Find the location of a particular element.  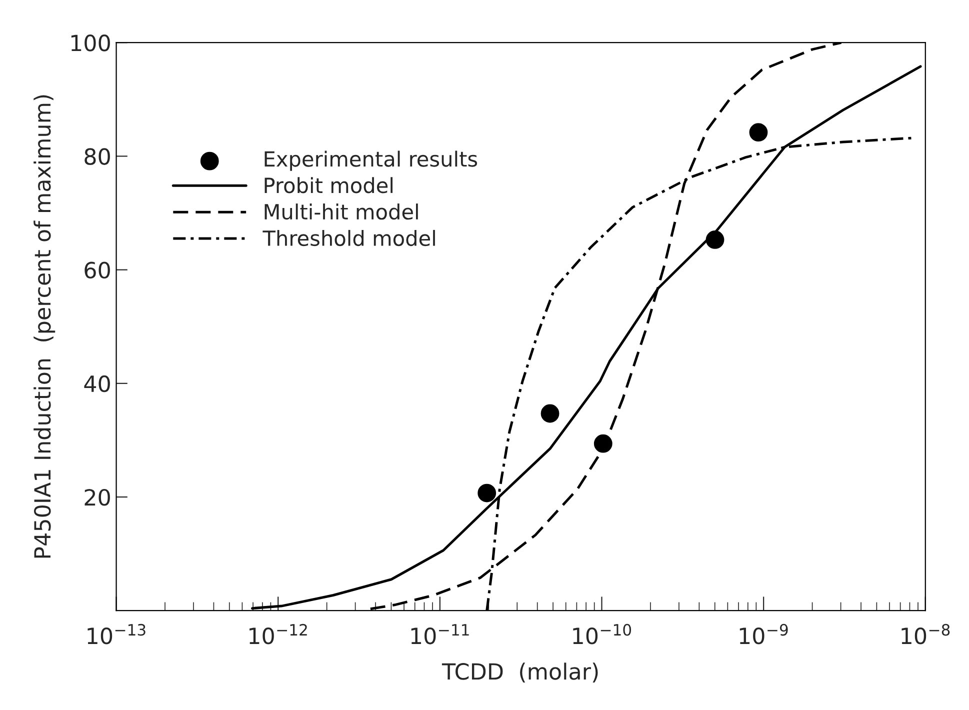

x-tick-label: 10$^{−10}$ is located at coordinates (602, 634).